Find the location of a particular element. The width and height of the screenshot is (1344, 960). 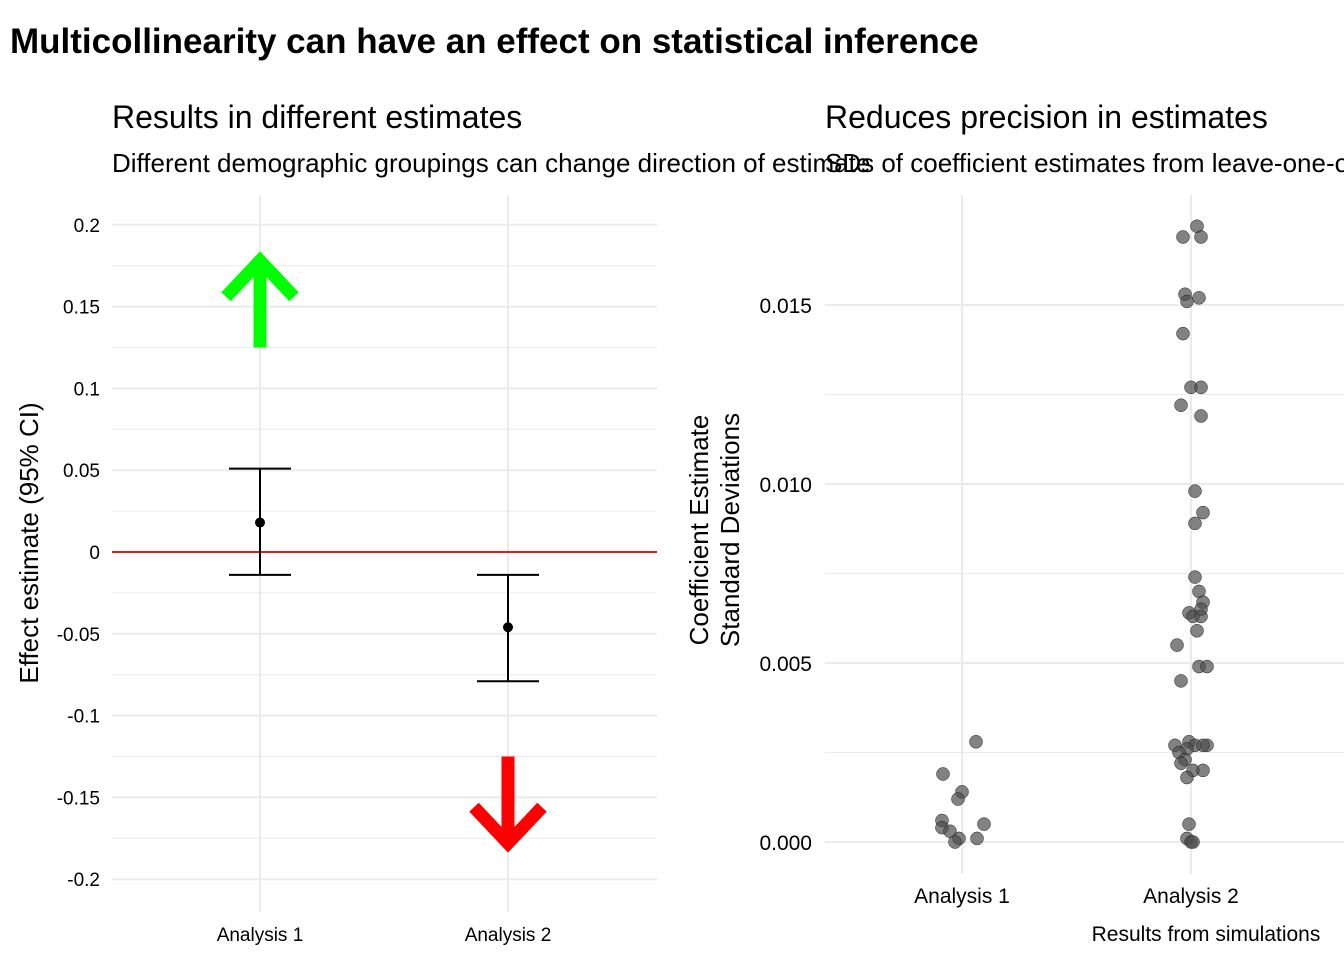

right-x-tick-label: Analysis 1 is located at coordinates (962, 896).